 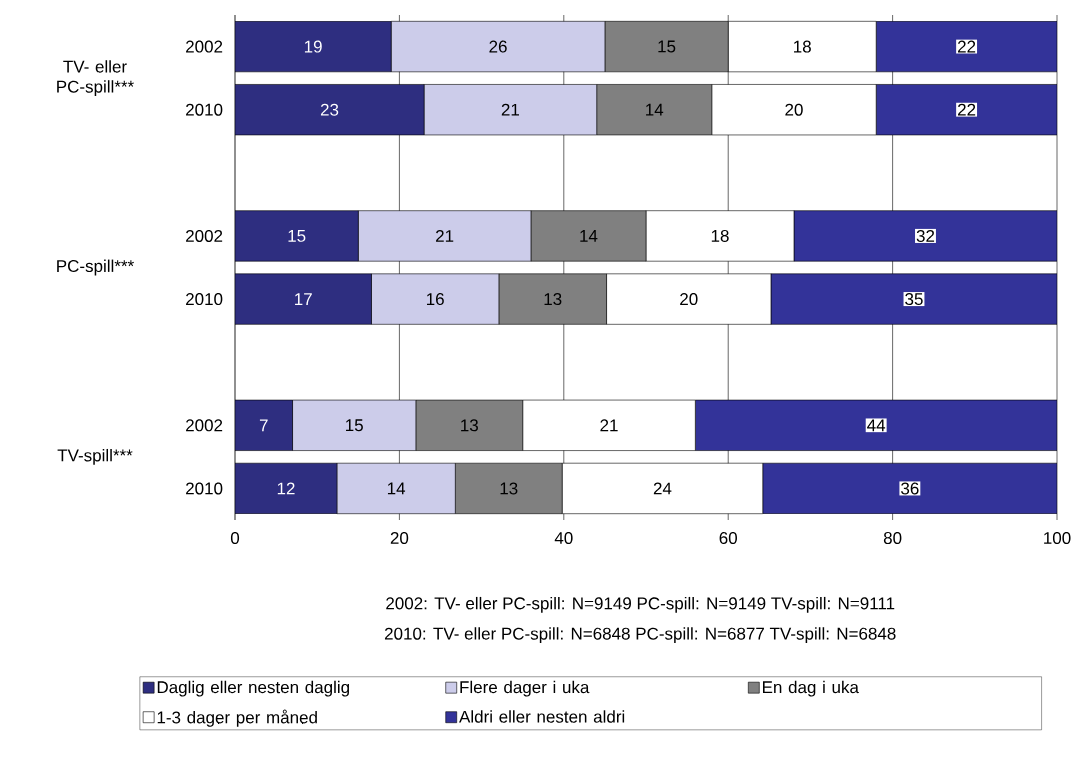 I want to click on text: PC-spill***, so click(x=95, y=267).